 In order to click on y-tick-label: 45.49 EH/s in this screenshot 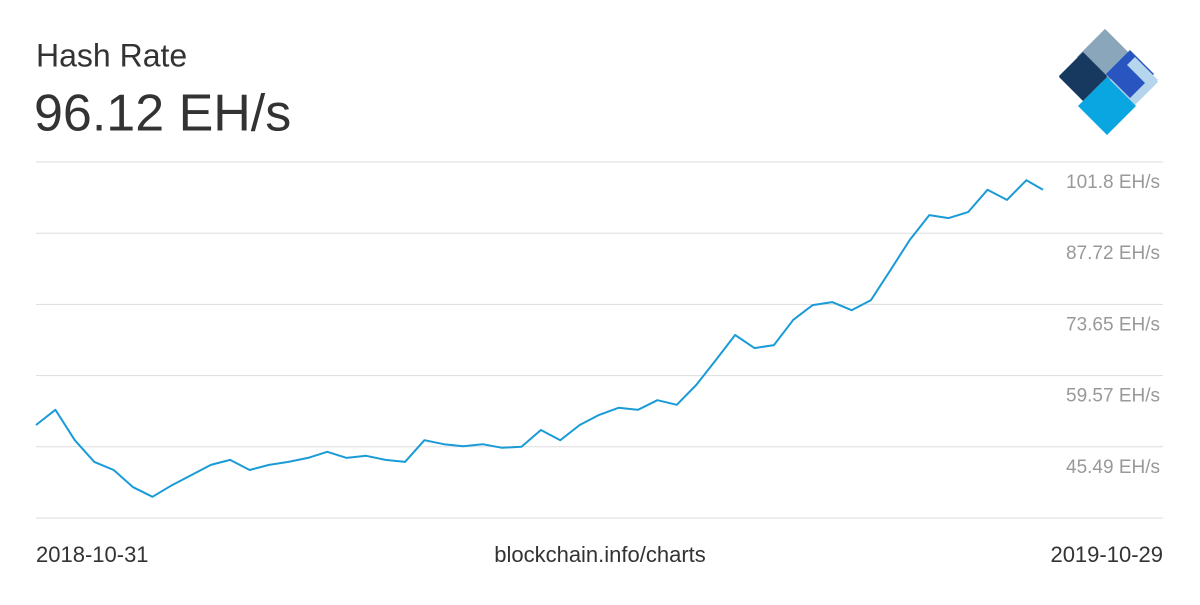, I will do `click(1113, 467)`.